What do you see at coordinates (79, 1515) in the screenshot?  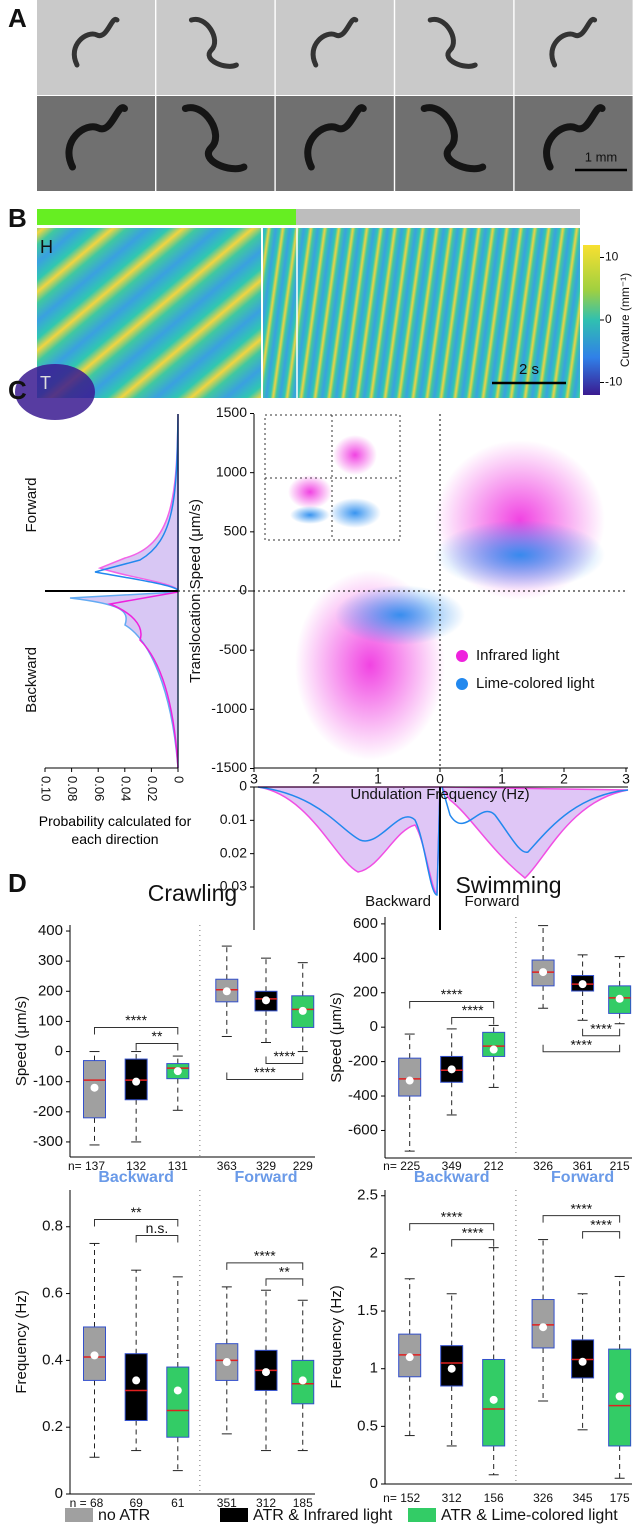 I see `legend-swatch` at bounding box center [79, 1515].